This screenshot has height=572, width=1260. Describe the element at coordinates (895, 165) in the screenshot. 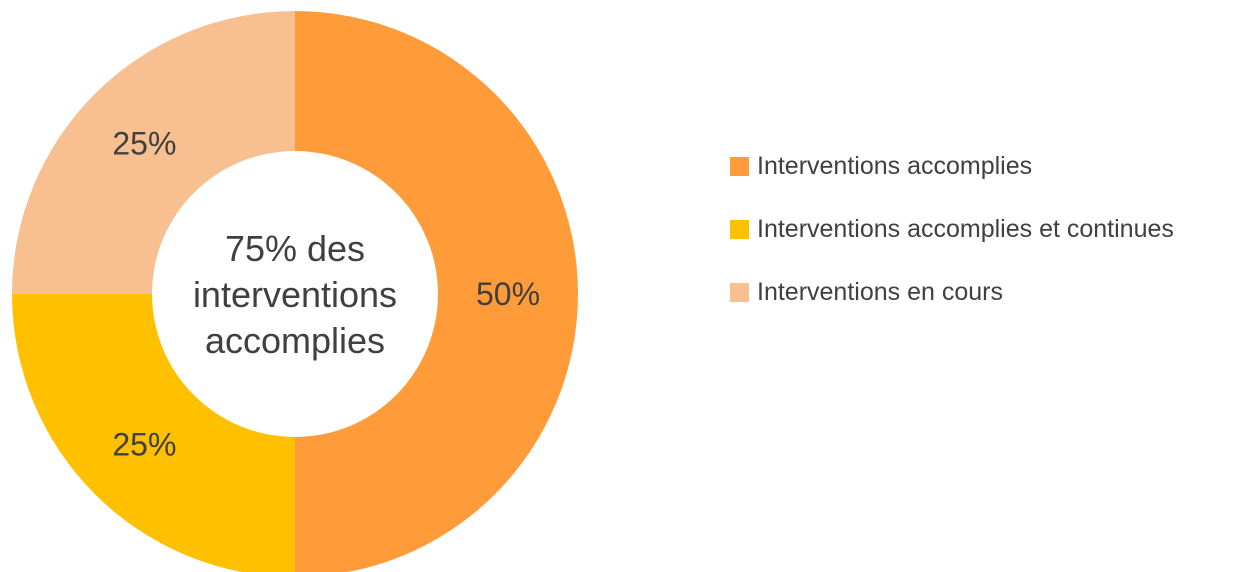

I see `legend-label: Interventions accomplies` at that location.